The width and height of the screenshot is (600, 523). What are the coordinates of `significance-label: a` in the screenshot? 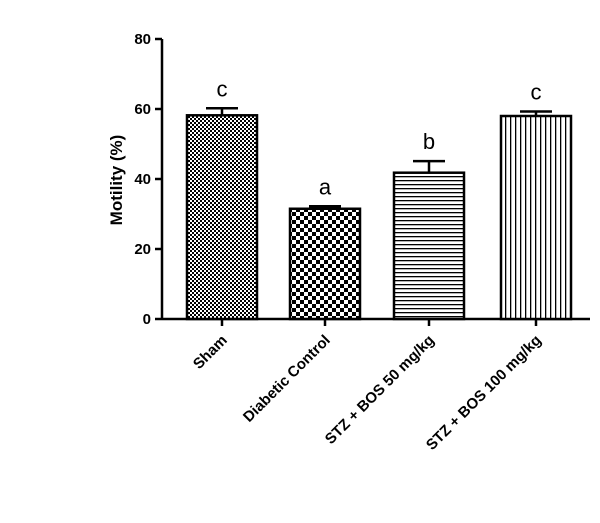 It's located at (325, 186).